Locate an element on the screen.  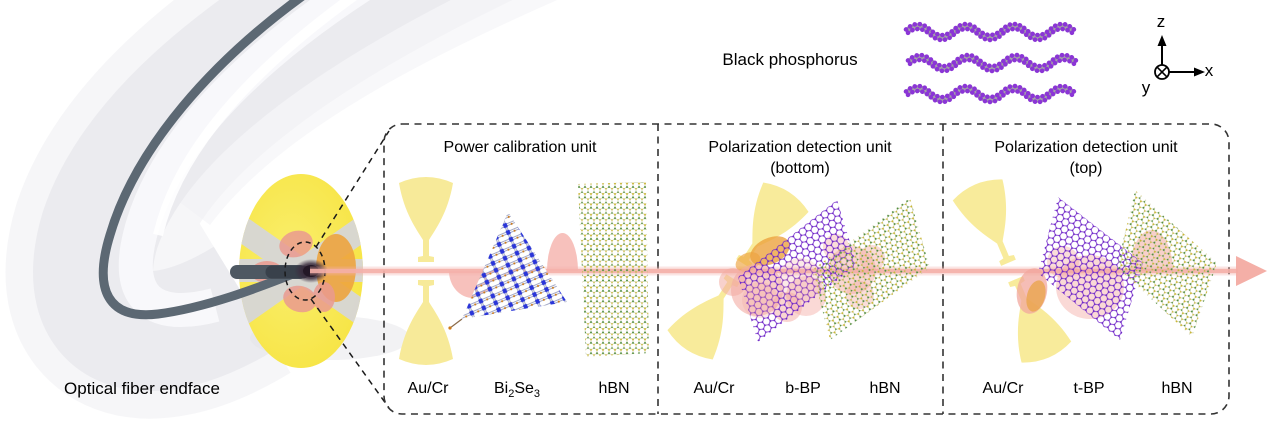
unit2-graphics is located at coordinates (824, 270).